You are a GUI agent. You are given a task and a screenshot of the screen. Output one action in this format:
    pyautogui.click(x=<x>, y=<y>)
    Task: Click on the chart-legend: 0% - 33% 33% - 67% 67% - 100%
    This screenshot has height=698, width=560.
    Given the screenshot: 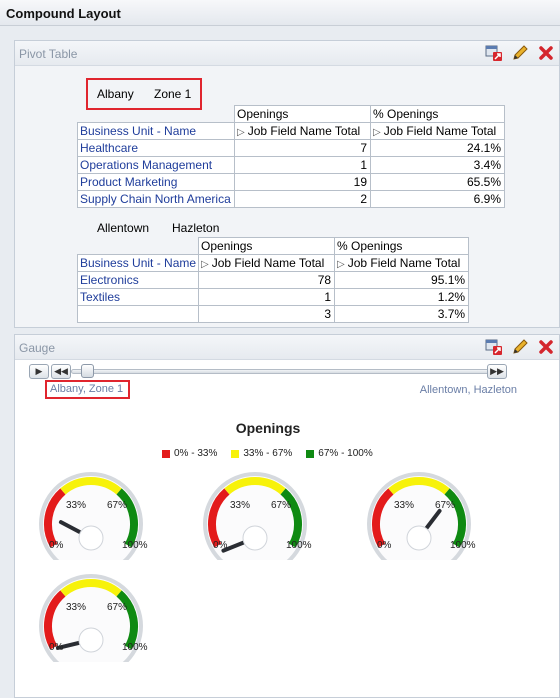 What is the action you would take?
    pyautogui.click(x=267, y=453)
    